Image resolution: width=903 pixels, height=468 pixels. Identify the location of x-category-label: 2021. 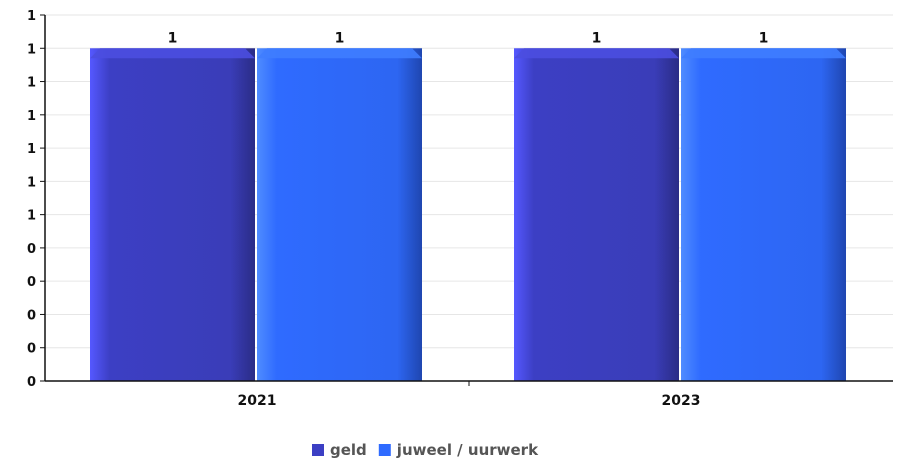
(257, 401).